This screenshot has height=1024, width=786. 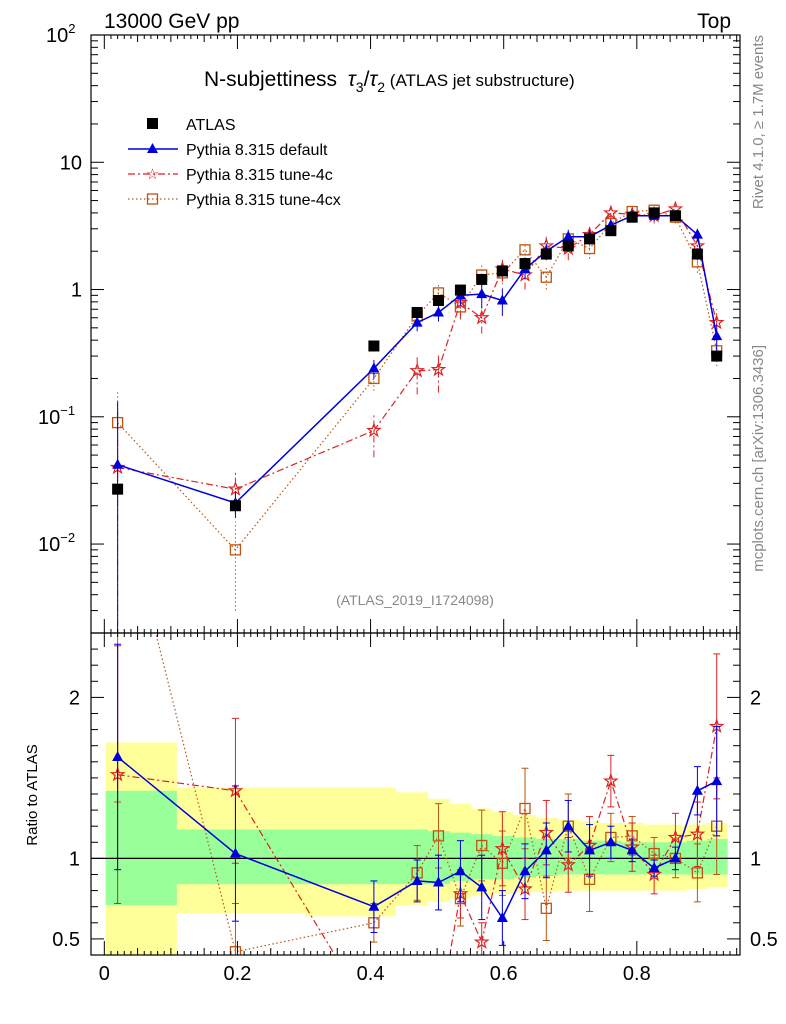 I want to click on xtick-label-3: 0.6, so click(x=504, y=974).